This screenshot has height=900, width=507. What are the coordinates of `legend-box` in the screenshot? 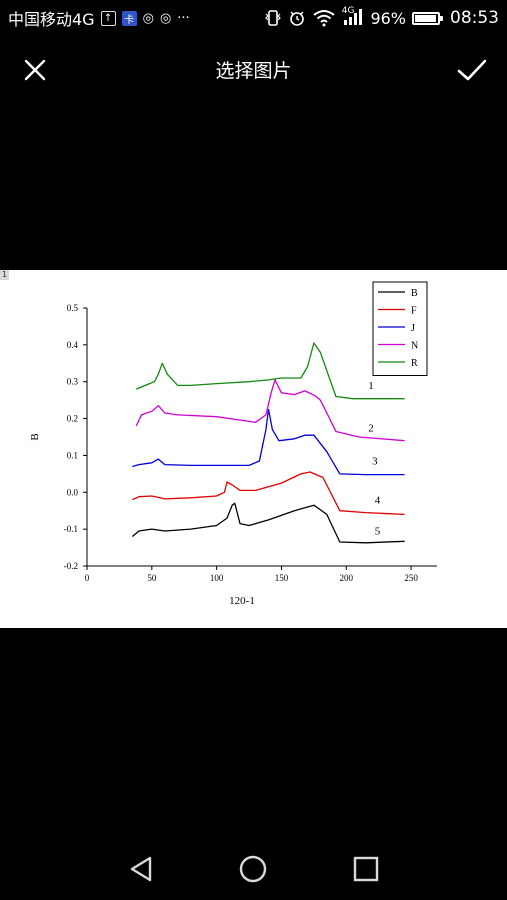 It's located at (400, 328).